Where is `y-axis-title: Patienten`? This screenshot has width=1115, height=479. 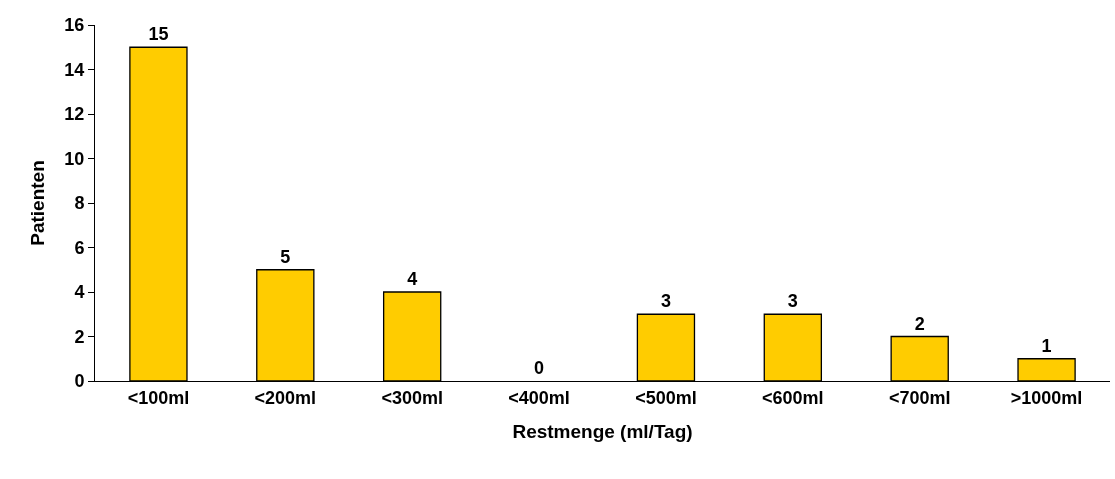 y-axis-title: Patienten is located at coordinates (38, 203).